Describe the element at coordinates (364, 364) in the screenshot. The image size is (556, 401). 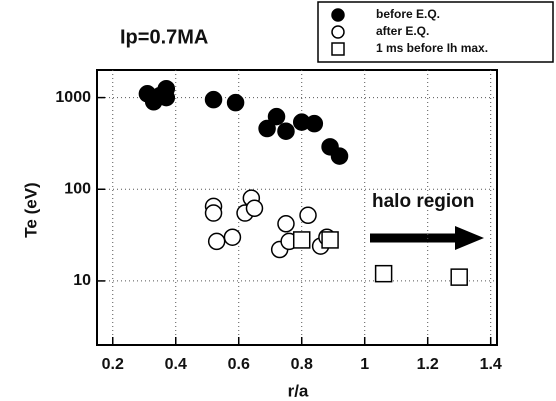
I see `x-tick-label: 1` at that location.